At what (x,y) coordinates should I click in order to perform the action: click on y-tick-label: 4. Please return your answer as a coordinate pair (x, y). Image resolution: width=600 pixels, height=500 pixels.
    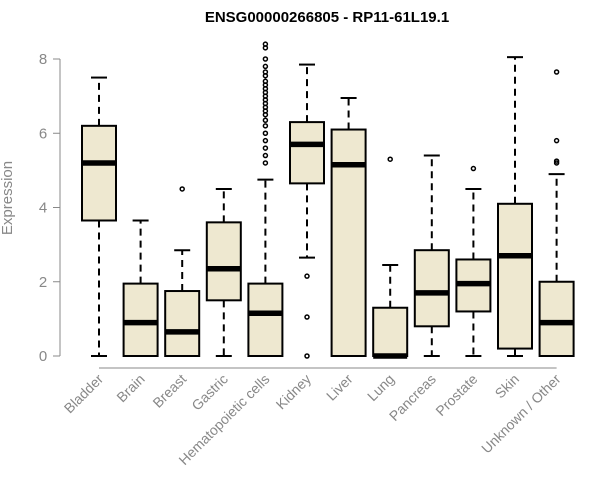
    Looking at the image, I should click on (43, 208).